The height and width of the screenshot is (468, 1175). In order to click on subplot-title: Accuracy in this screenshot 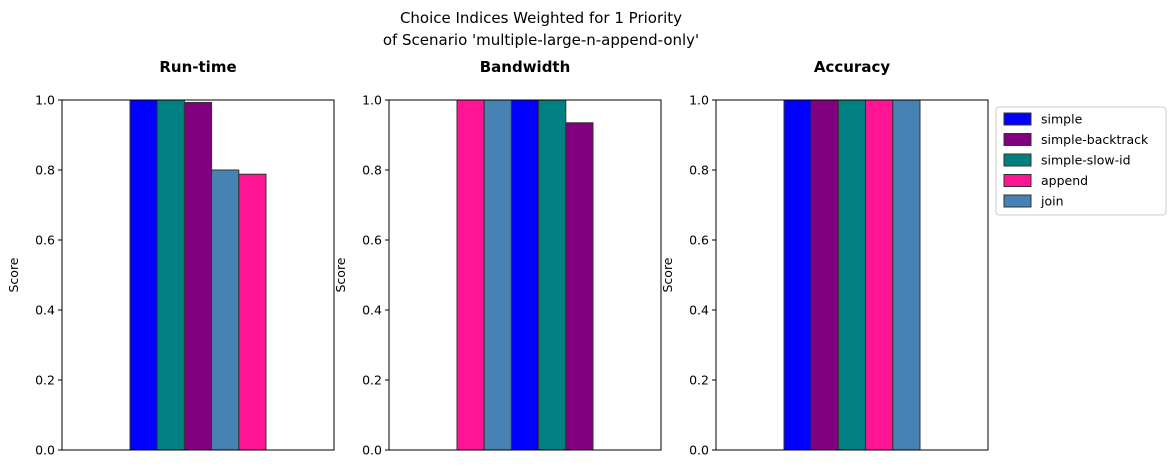, I will do `click(852, 67)`.